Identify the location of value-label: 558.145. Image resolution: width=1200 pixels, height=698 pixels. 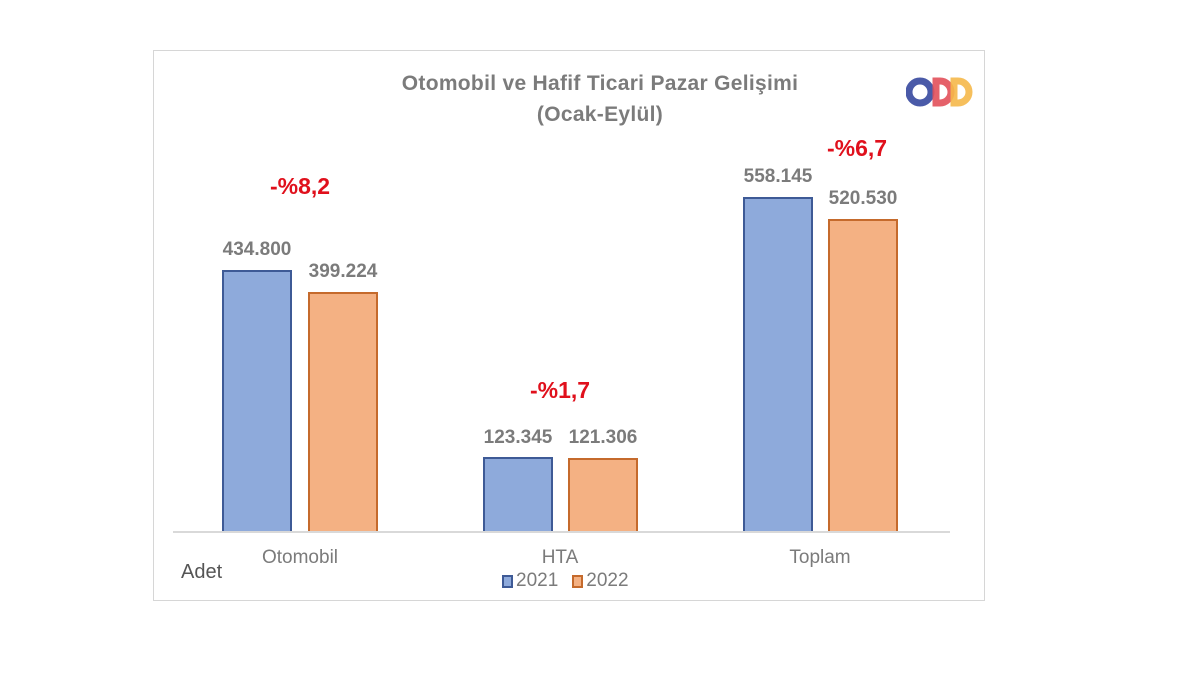
(778, 176).